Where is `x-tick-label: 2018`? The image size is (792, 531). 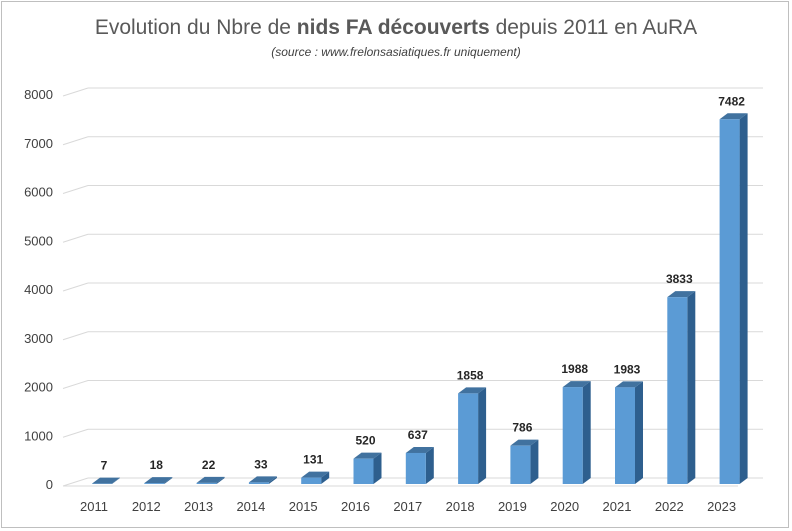
x-tick-label: 2018 is located at coordinates (460, 506).